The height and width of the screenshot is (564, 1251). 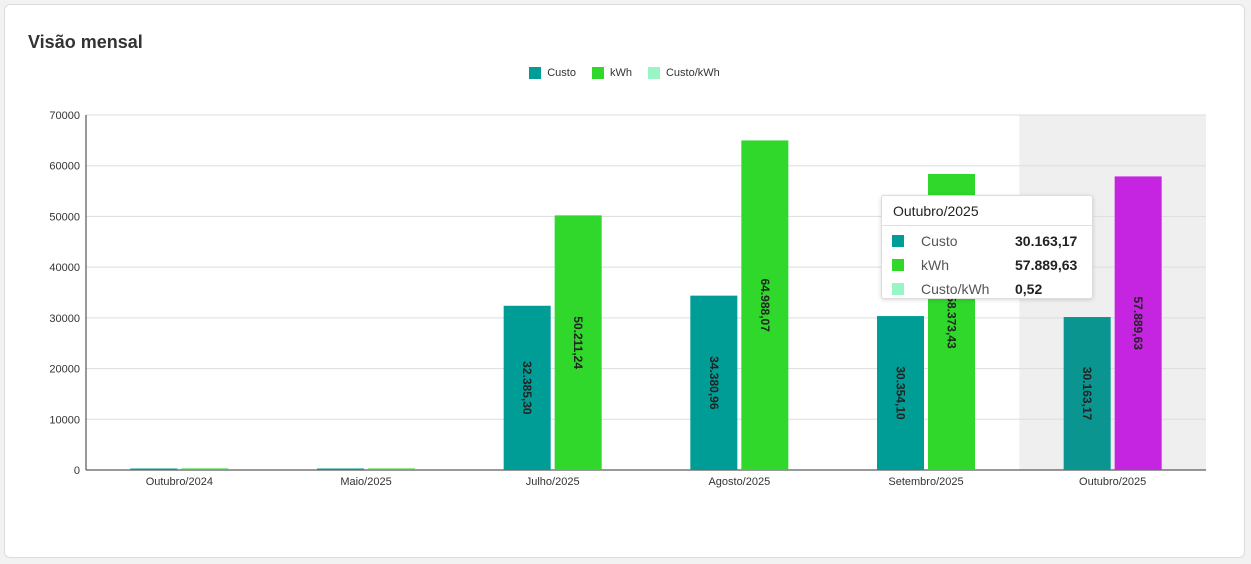 What do you see at coordinates (1046, 241) in the screenshot?
I see `tooltip-value: 30.163,17` at bounding box center [1046, 241].